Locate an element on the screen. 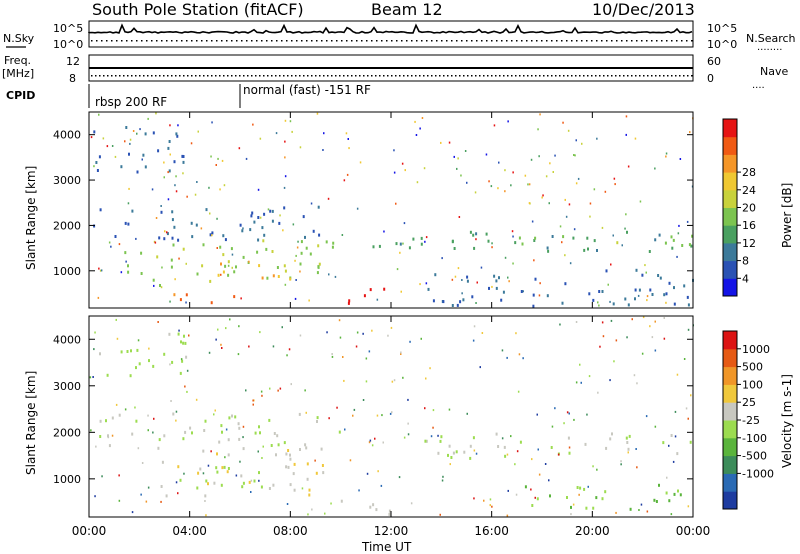  colorbar-tick-label: 8 is located at coordinates (745, 261).